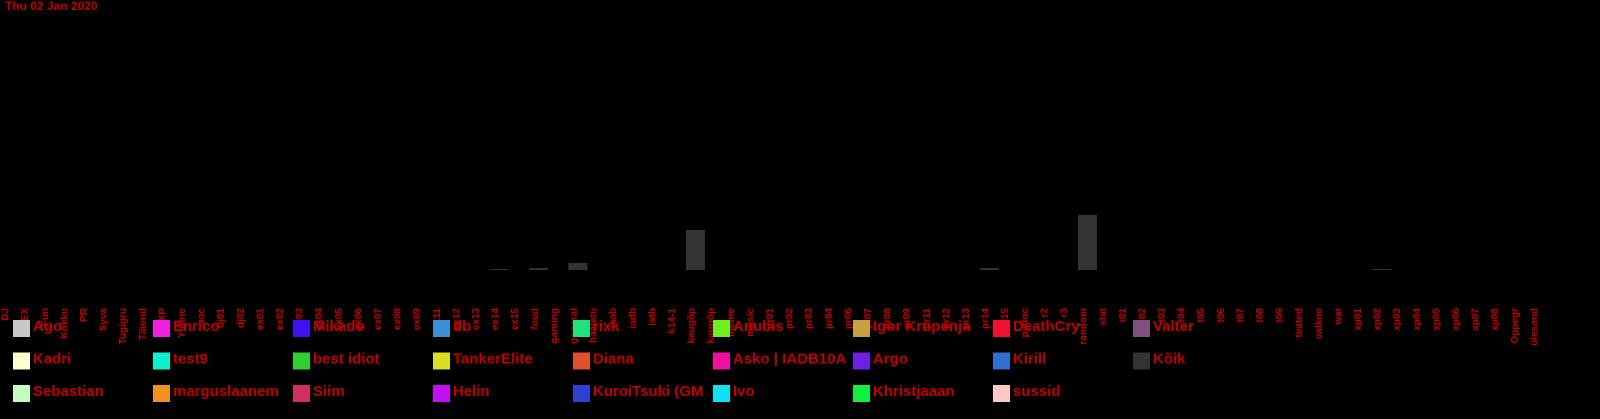  What do you see at coordinates (52, 358) in the screenshot?
I see `legend-label: Kadri` at bounding box center [52, 358].